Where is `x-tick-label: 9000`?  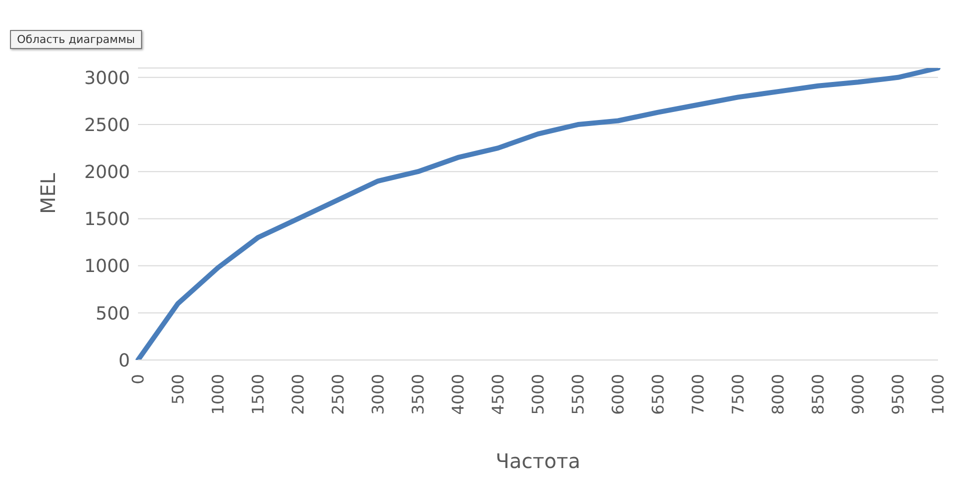
x-tick-label: 9000 is located at coordinates (858, 394).